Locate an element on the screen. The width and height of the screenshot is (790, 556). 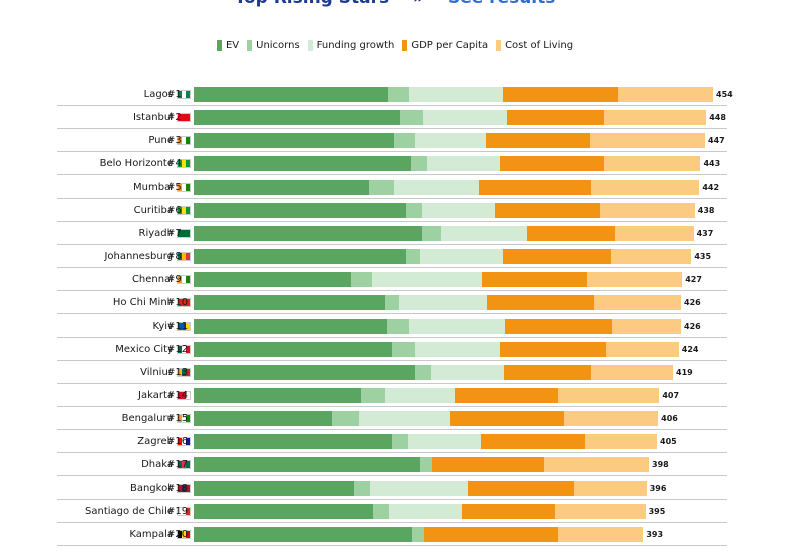
rank-label: #6 is located at coordinates (174, 210).